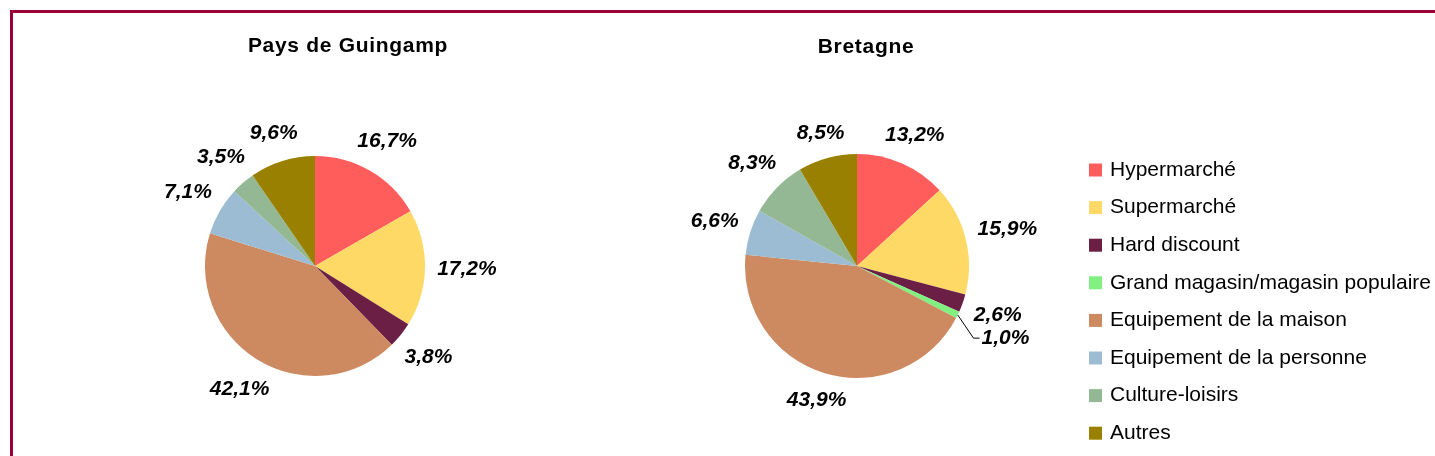 The height and width of the screenshot is (456, 1435). Describe the element at coordinates (1175, 243) in the screenshot. I see `legend-label: Hard discount` at that location.